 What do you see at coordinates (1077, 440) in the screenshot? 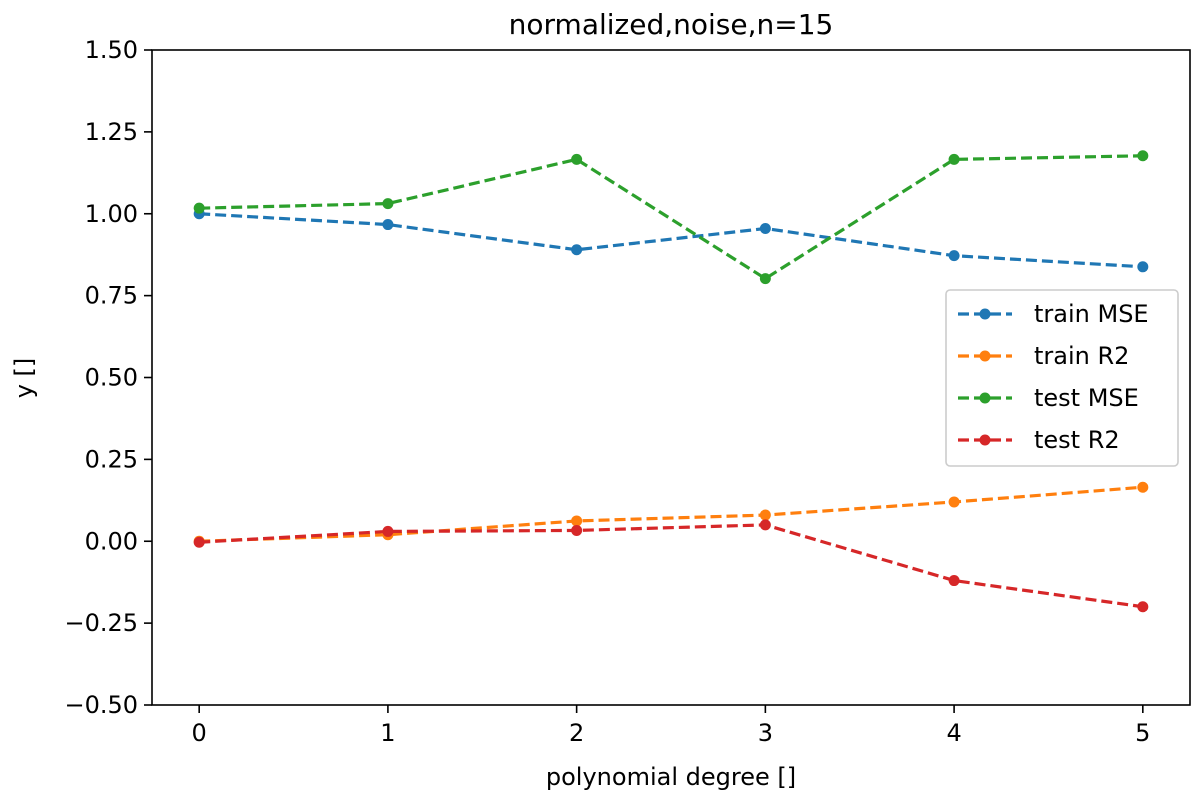
I see `legend-label: test R2` at bounding box center [1077, 440].